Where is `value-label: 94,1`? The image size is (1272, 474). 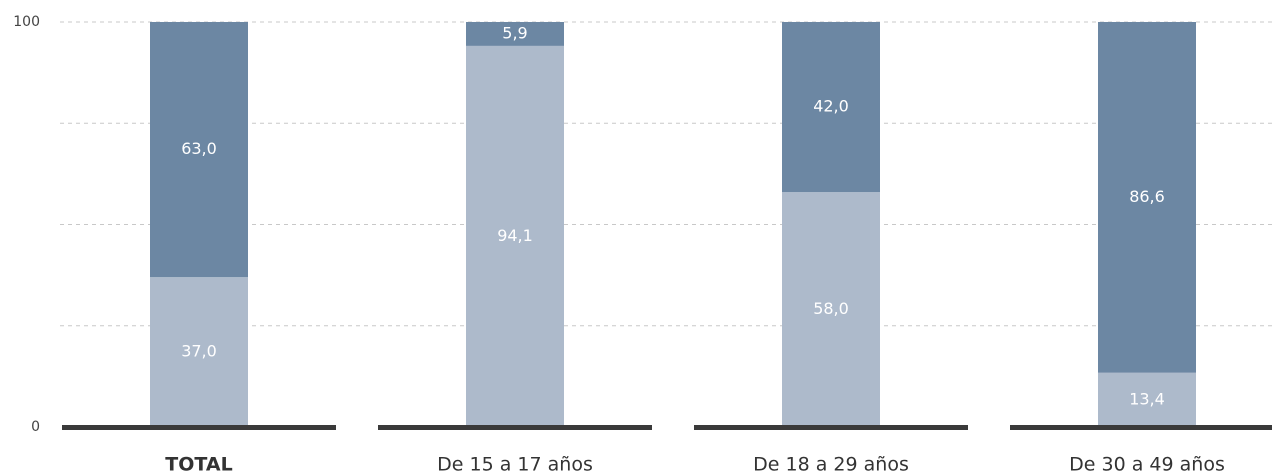 value-label: 94,1 is located at coordinates (515, 235).